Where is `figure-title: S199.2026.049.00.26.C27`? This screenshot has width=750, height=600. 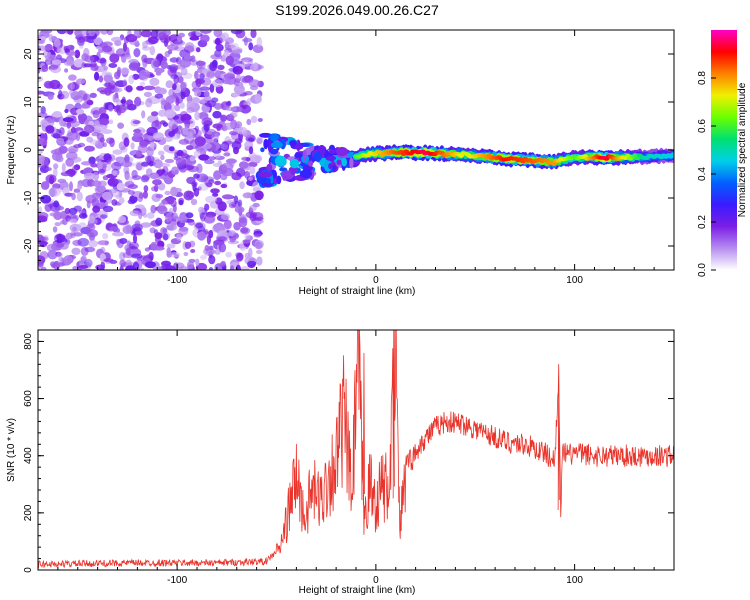 figure-title: S199.2026.049.00.26.C27 is located at coordinates (357, 10).